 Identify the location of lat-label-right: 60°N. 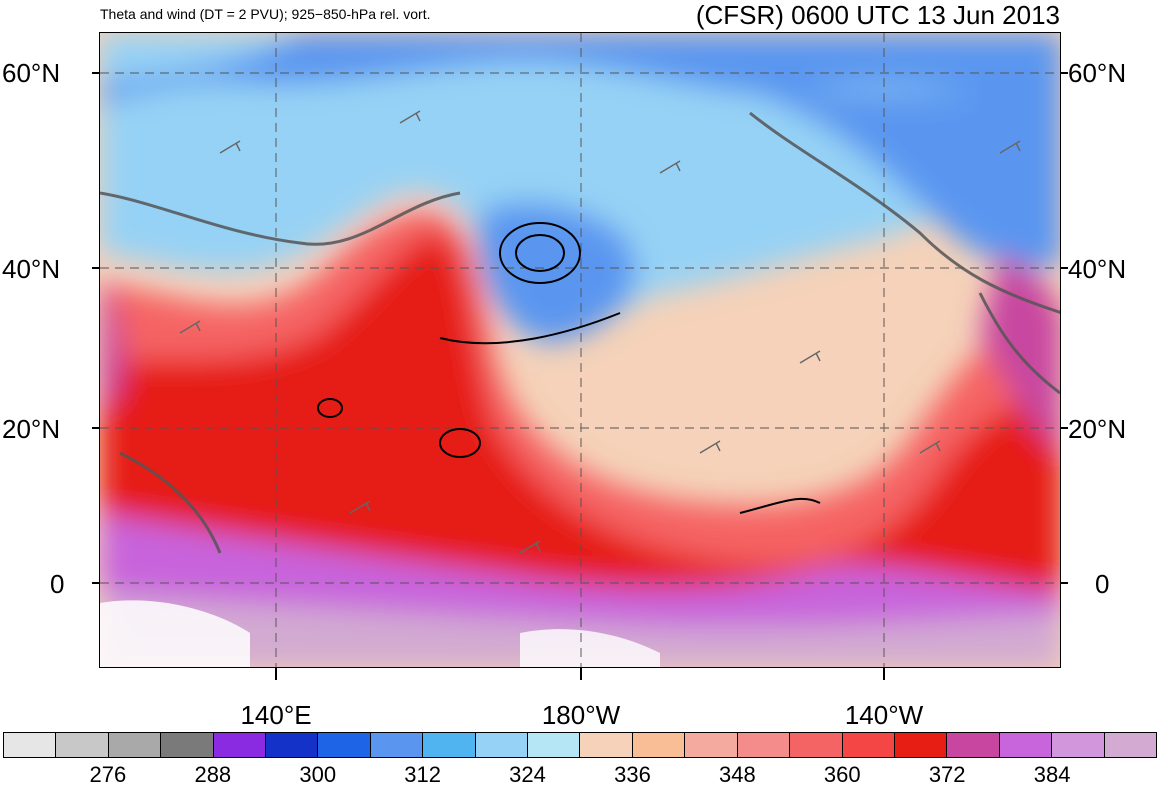
(1097, 73).